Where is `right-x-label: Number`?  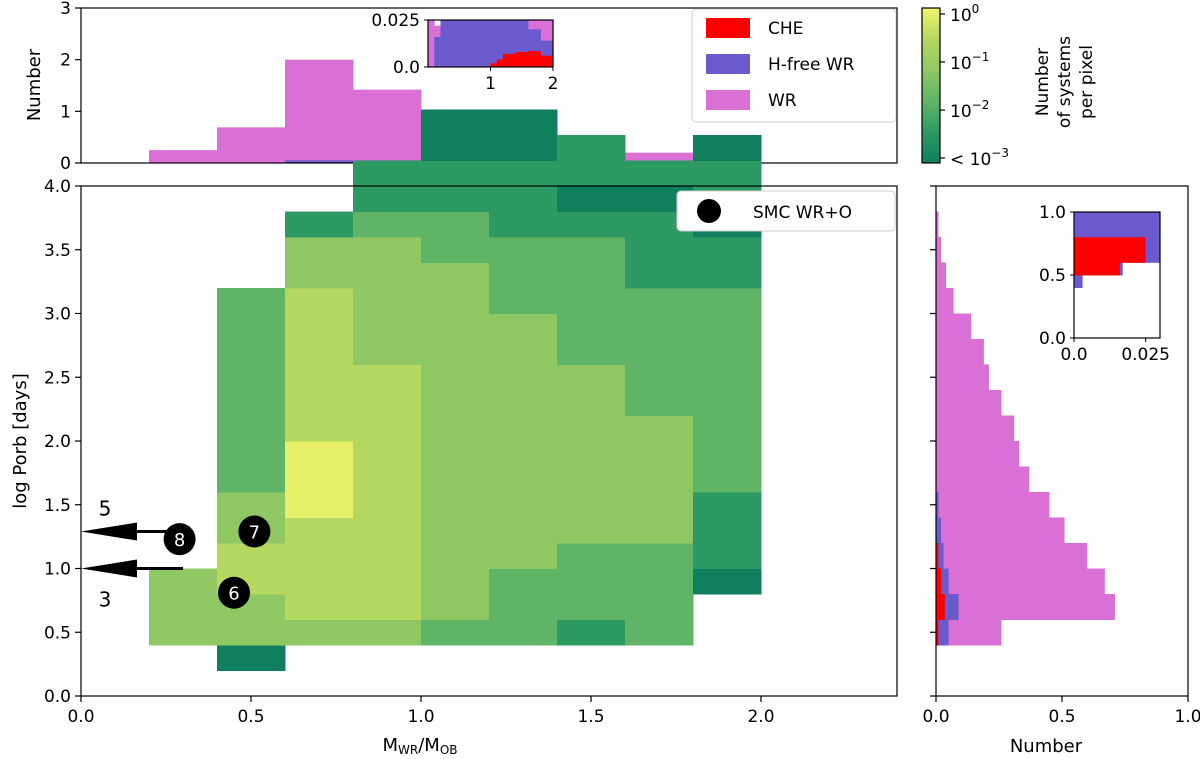
right-x-label: Number is located at coordinates (1046, 746).